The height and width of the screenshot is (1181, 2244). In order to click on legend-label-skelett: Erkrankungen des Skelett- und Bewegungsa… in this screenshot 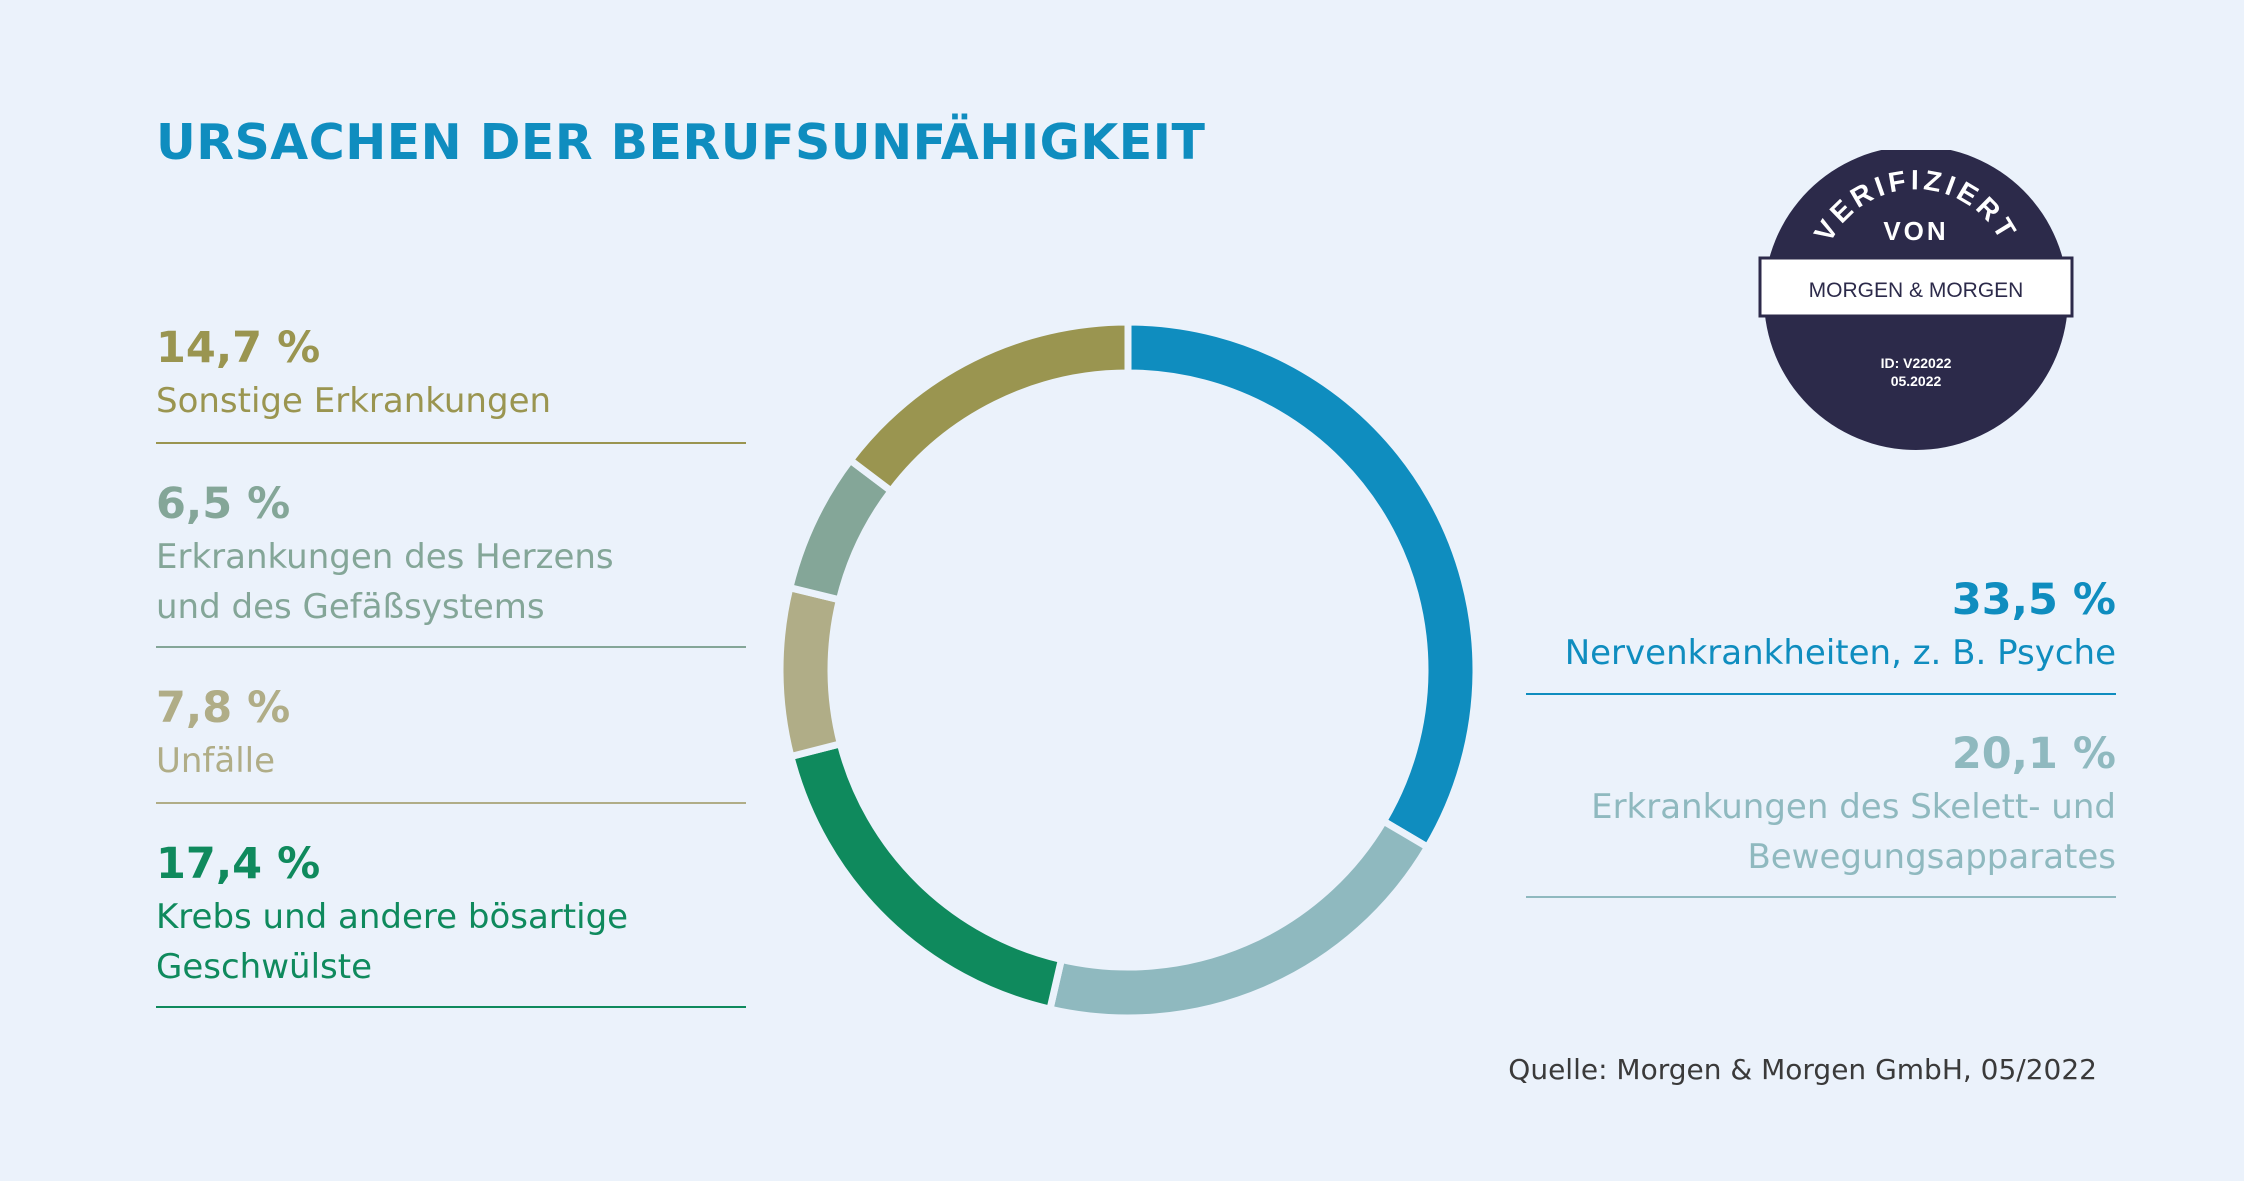, I will do `click(1853, 832)`.